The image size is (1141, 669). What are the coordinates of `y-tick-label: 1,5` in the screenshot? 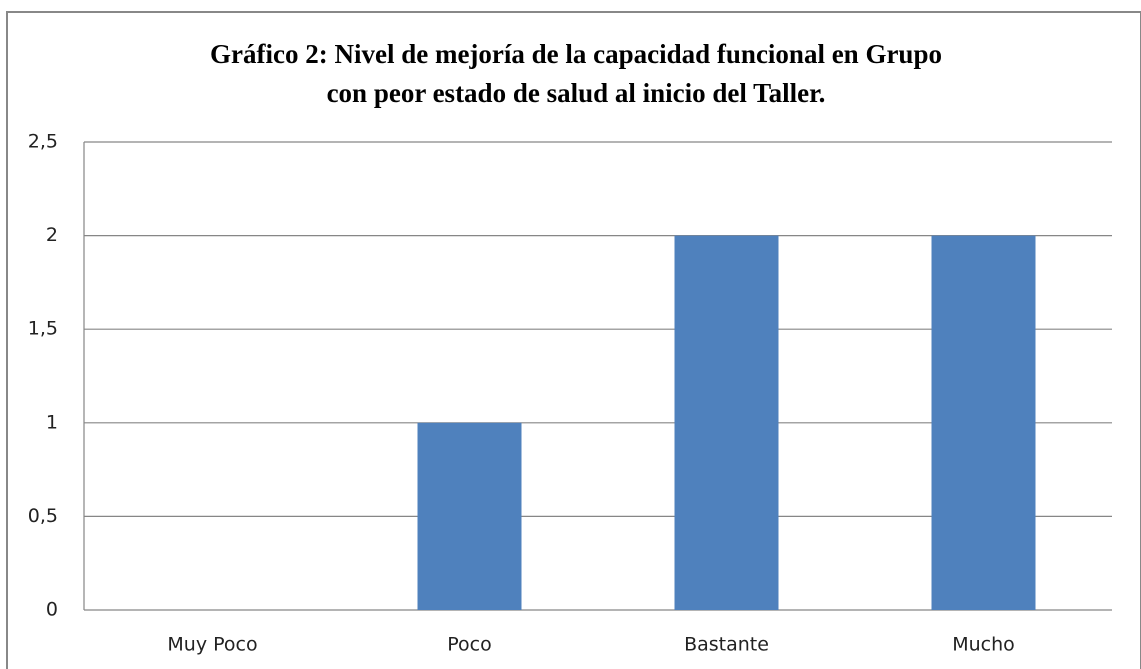 It's located at (43, 329).